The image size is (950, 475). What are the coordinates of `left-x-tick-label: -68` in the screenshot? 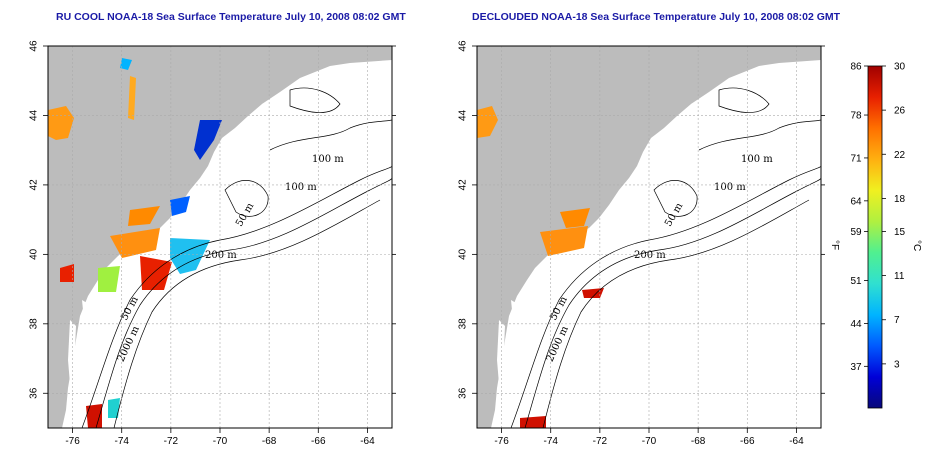 It's located at (269, 441).